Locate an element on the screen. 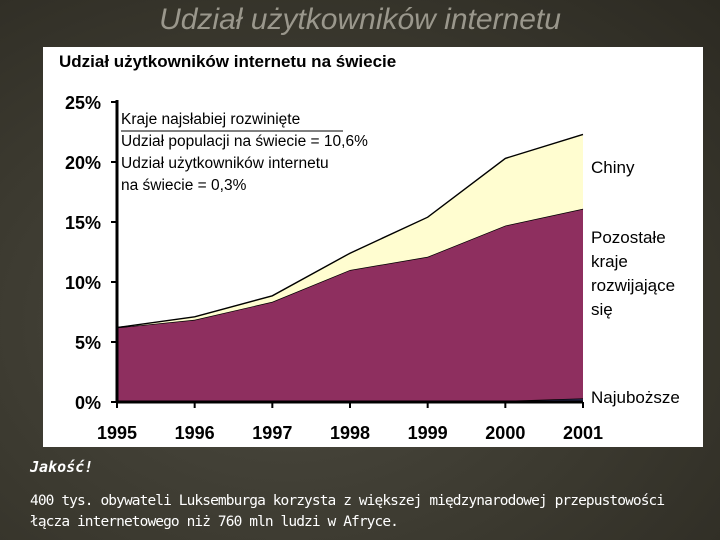 The image size is (720, 540). annotation-line: Udział populacji na świecie = 10,6% is located at coordinates (244, 141).